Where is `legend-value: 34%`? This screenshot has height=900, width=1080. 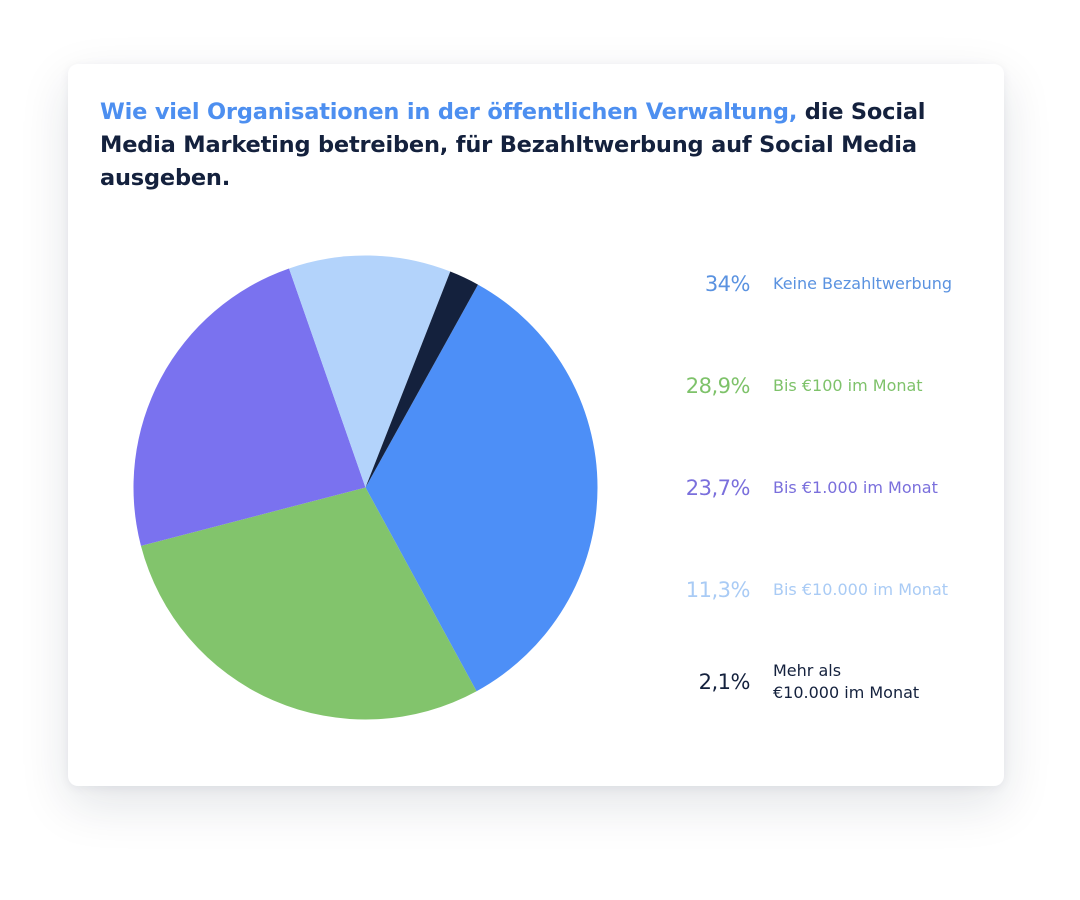
legend-value: 34% is located at coordinates (727, 284).